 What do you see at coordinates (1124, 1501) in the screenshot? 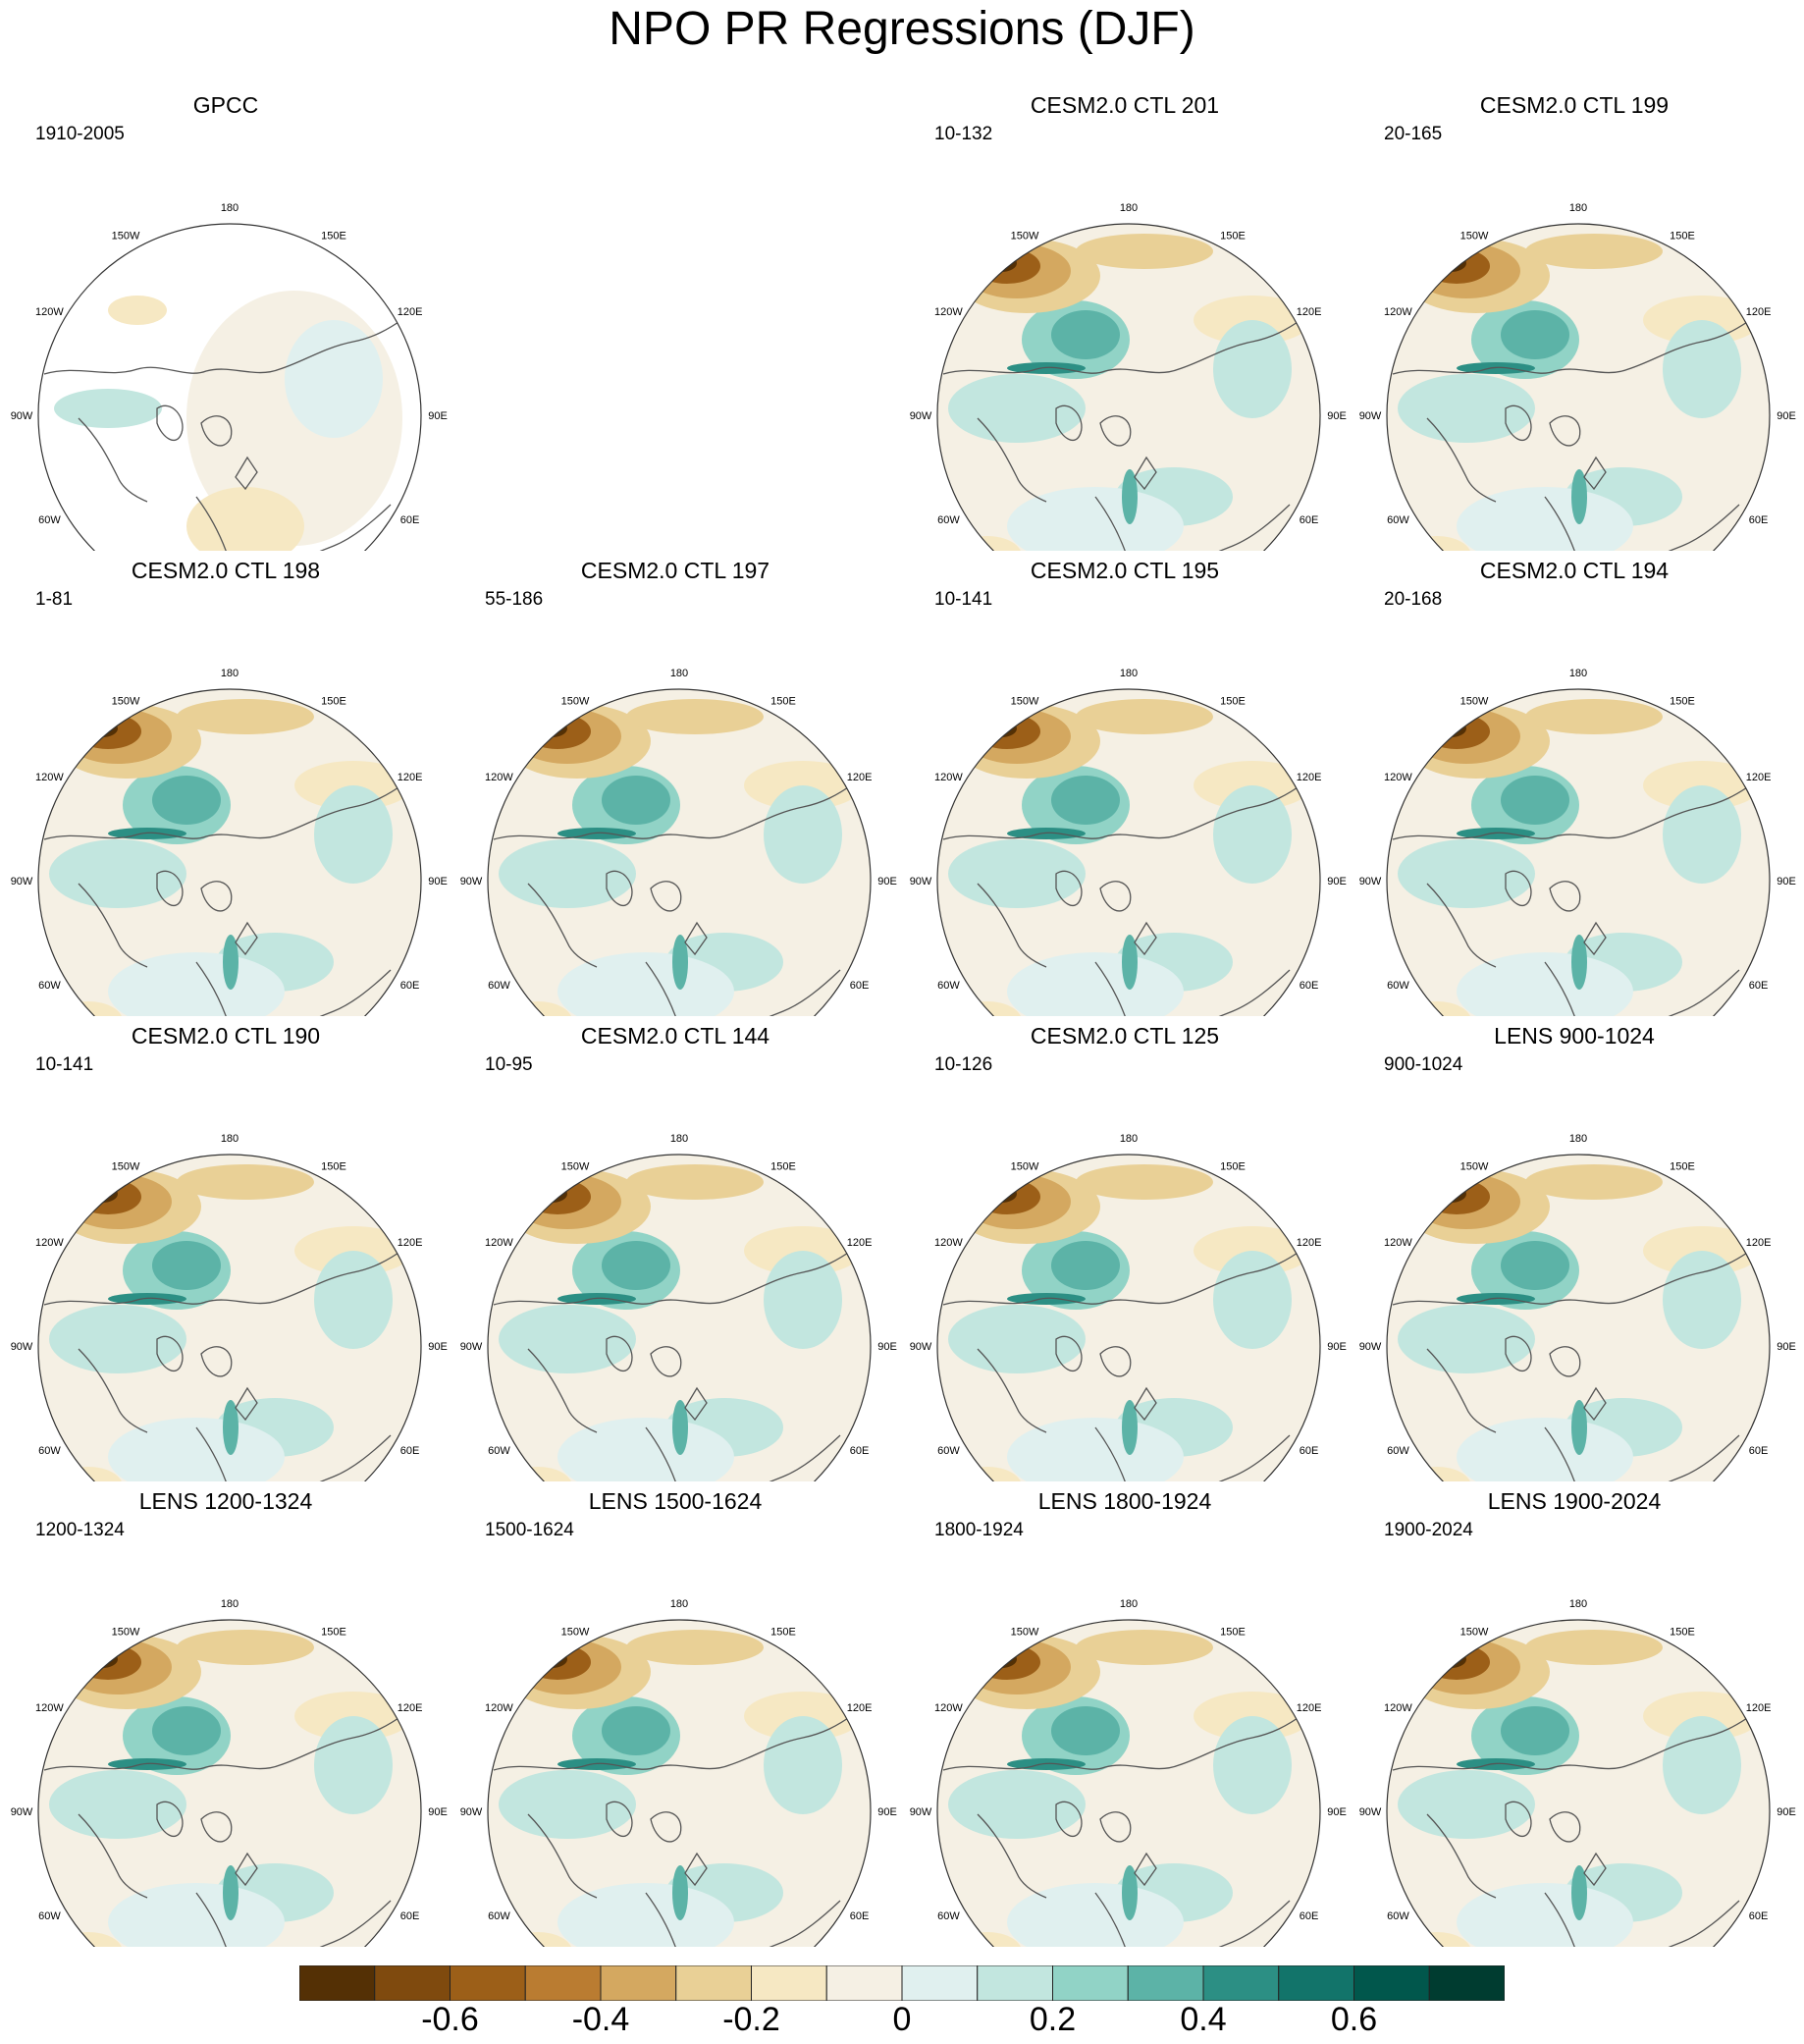
I see `panel-title: LENS 1800-1924` at bounding box center [1124, 1501].